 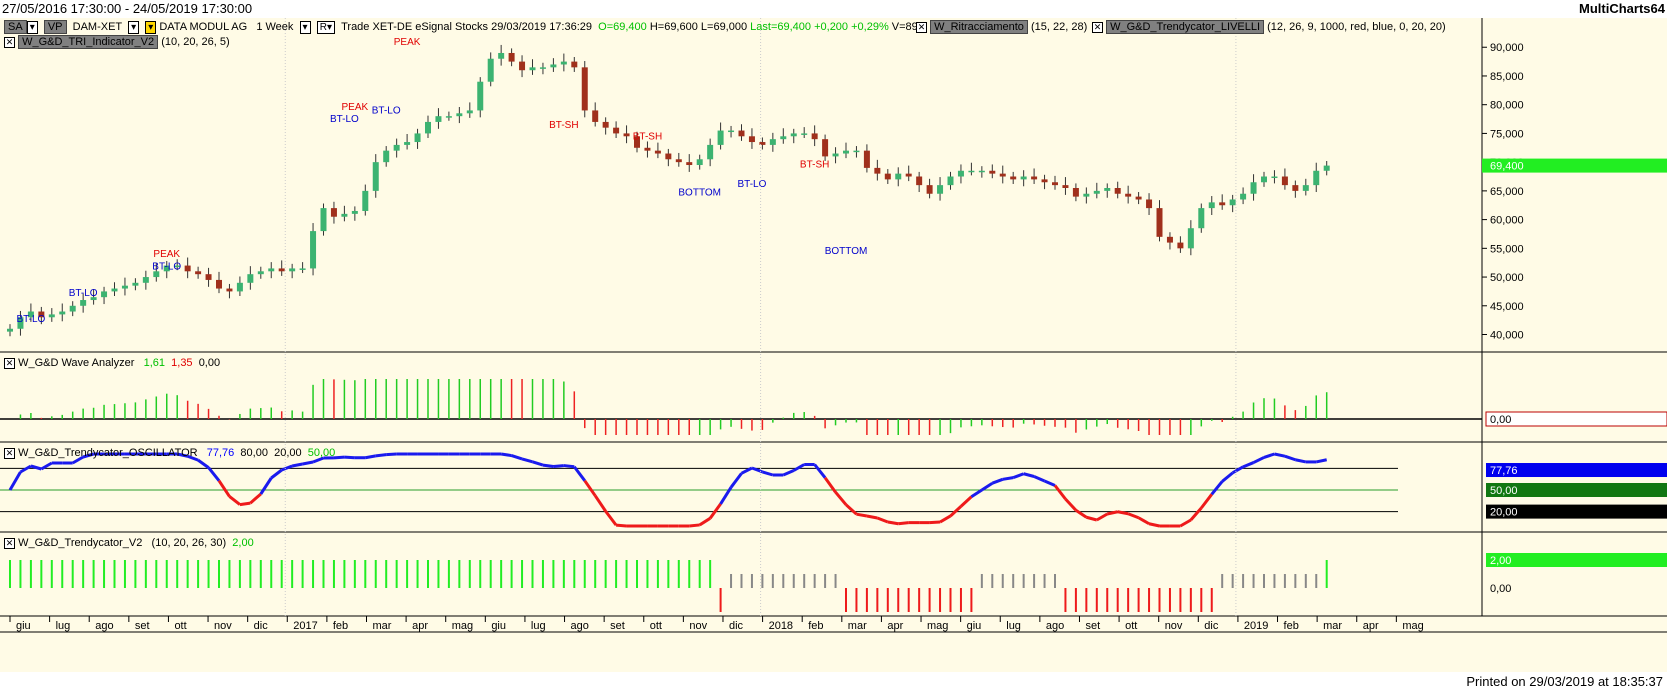 What do you see at coordinates (1564, 681) in the screenshot?
I see `printed-footer: Printed on 29/03/2019 at 18:35:37` at bounding box center [1564, 681].